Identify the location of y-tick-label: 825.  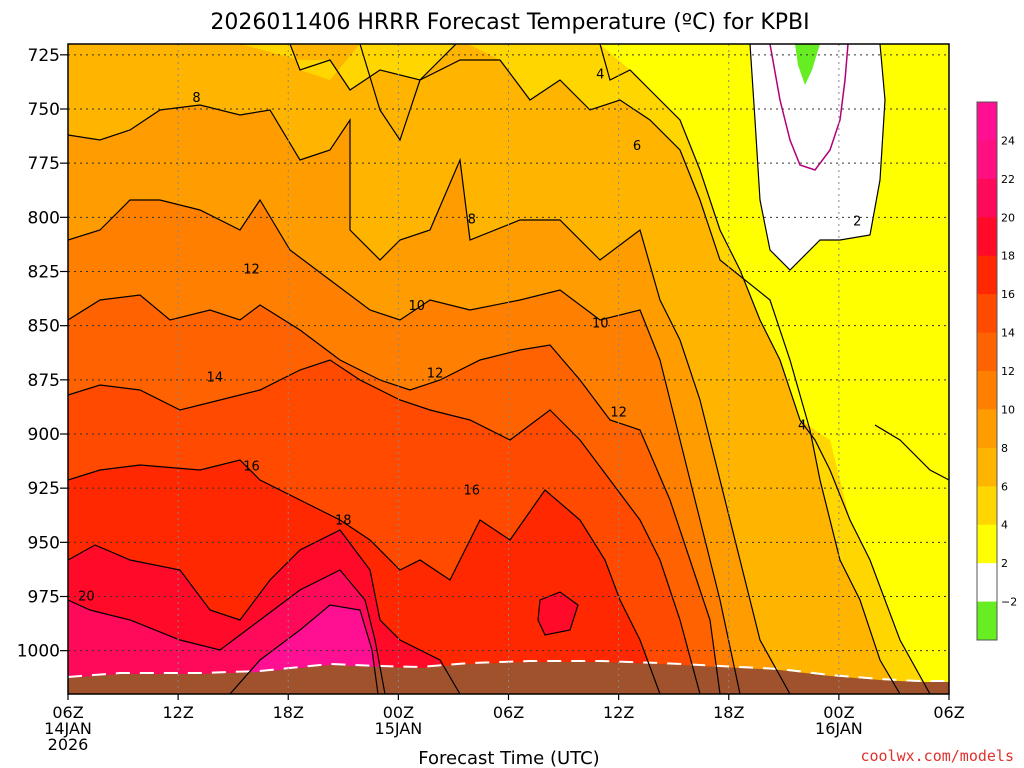
(44, 273).